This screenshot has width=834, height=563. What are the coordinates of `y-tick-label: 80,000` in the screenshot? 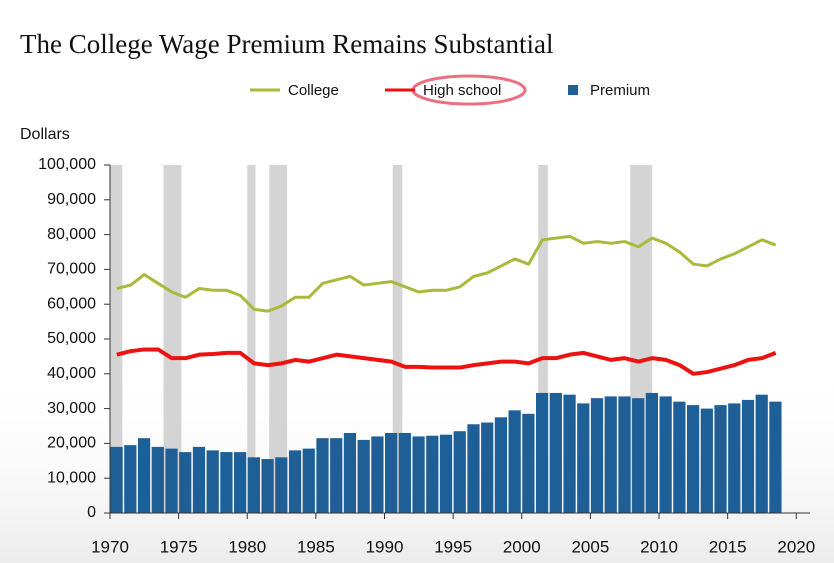 It's located at (71, 234).